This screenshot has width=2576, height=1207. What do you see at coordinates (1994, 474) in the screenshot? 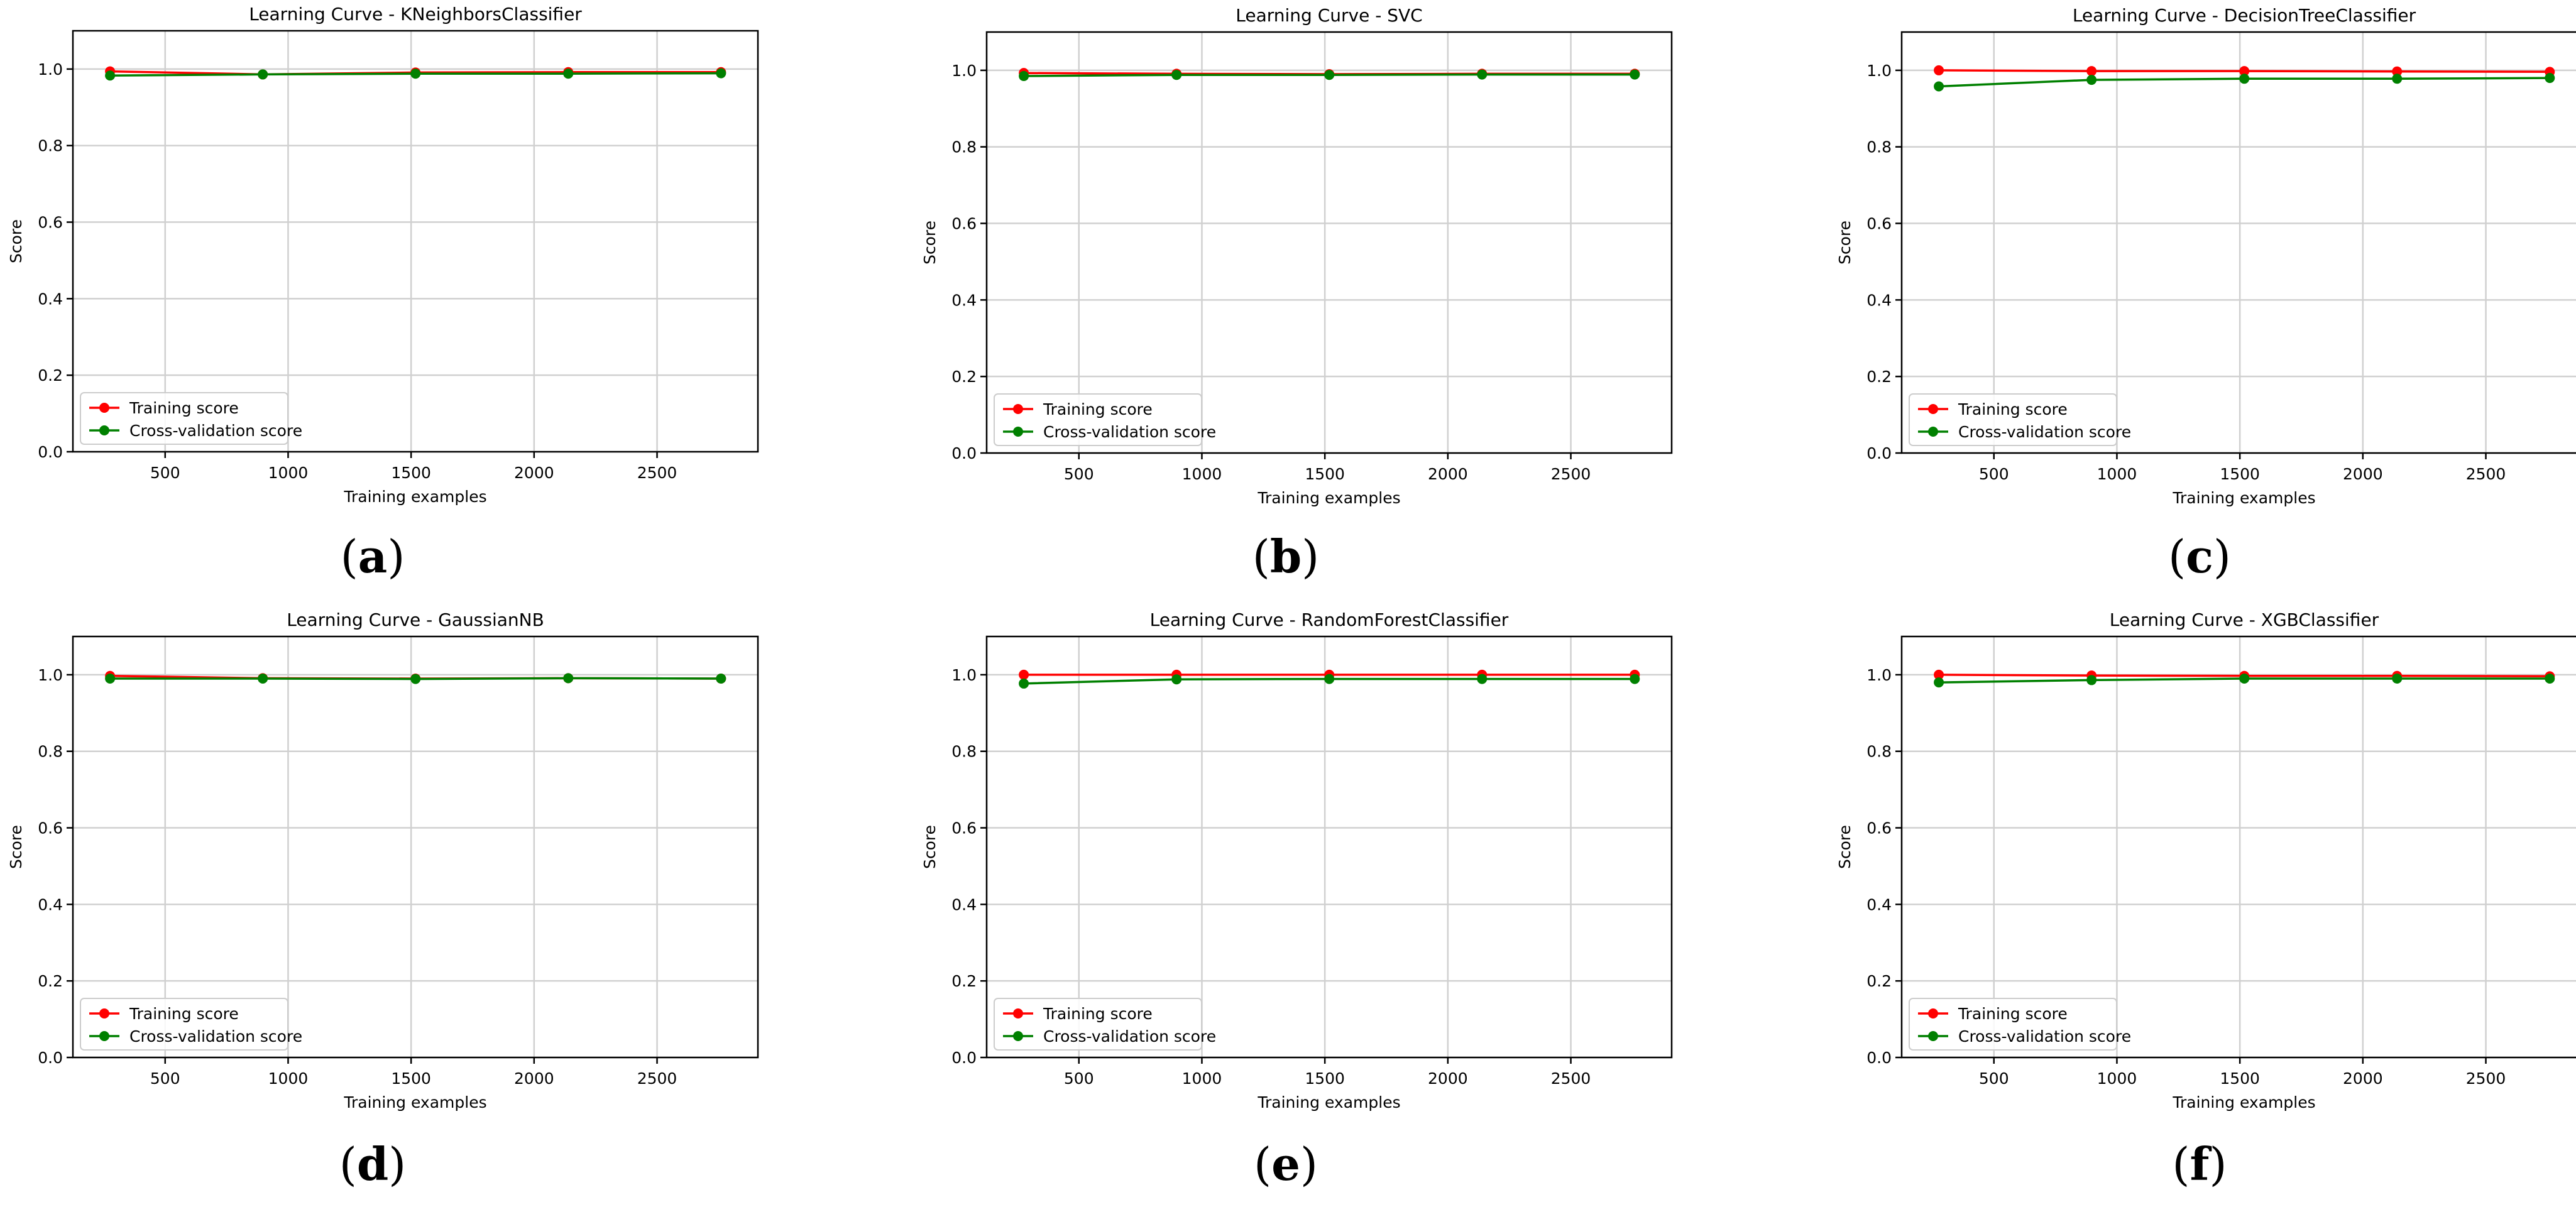
I see `x-tick-label: 500` at bounding box center [1994, 474].